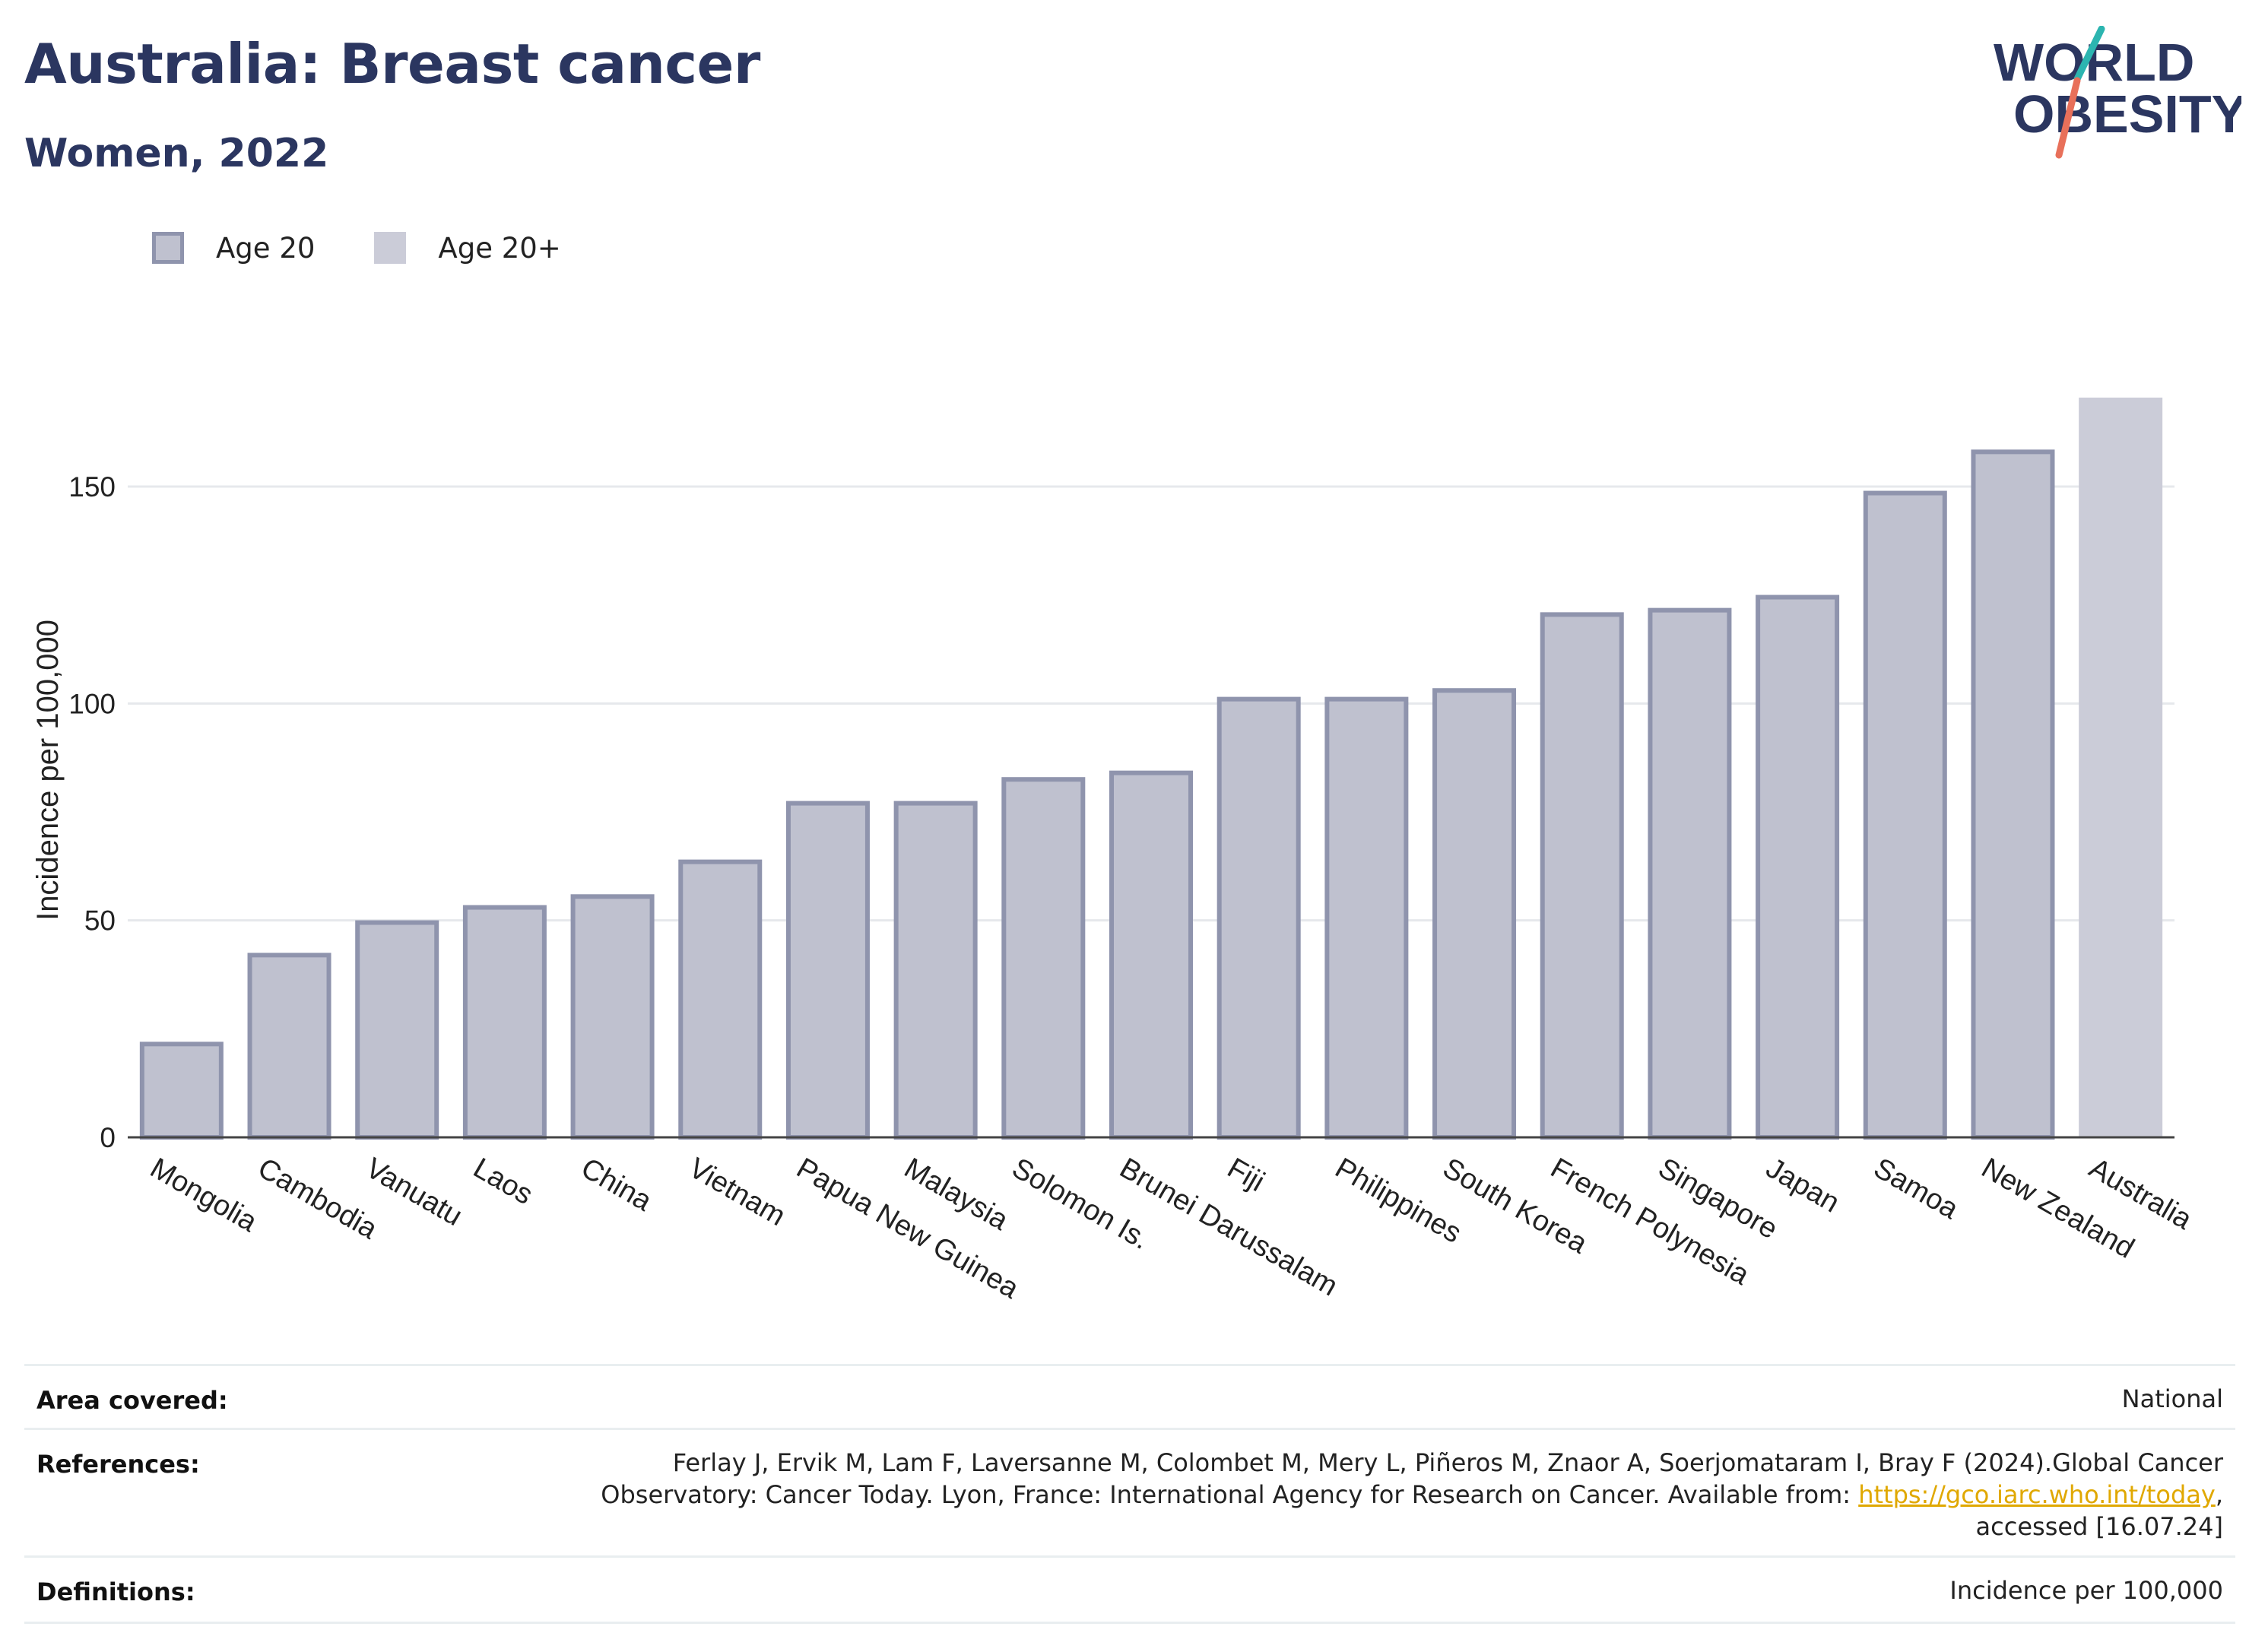 The width and height of the screenshot is (2249, 1652). What do you see at coordinates (1129, 1589) in the screenshot?
I see `info-row-definitions: Definitions: Incidence per 100,000` at bounding box center [1129, 1589].